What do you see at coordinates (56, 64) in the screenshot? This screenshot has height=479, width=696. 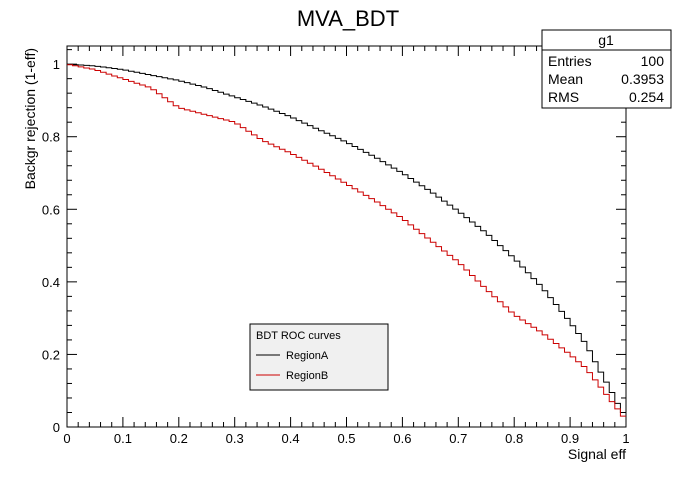 I see `y-tick-label: 1` at bounding box center [56, 64].